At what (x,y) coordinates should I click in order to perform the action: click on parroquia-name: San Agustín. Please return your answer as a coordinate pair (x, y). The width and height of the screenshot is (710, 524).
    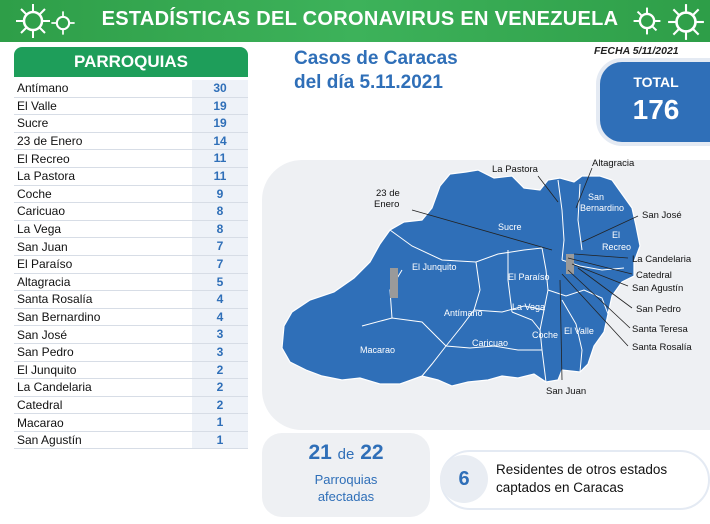
    Looking at the image, I should click on (49, 440).